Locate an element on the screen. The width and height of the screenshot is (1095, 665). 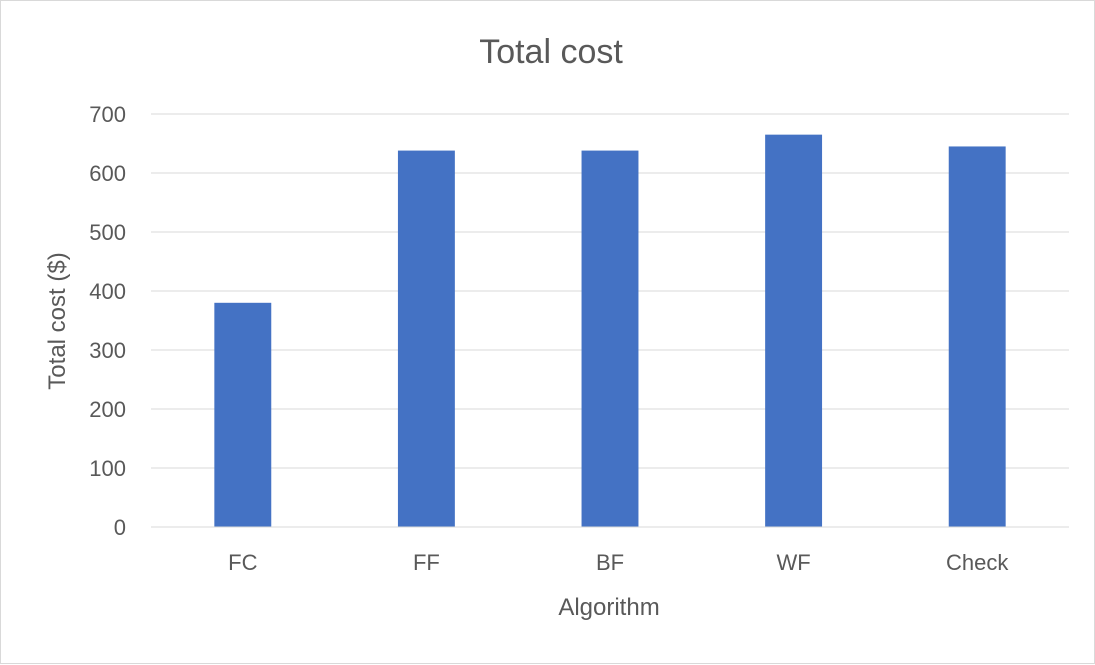
bar-wf is located at coordinates (794, 330).